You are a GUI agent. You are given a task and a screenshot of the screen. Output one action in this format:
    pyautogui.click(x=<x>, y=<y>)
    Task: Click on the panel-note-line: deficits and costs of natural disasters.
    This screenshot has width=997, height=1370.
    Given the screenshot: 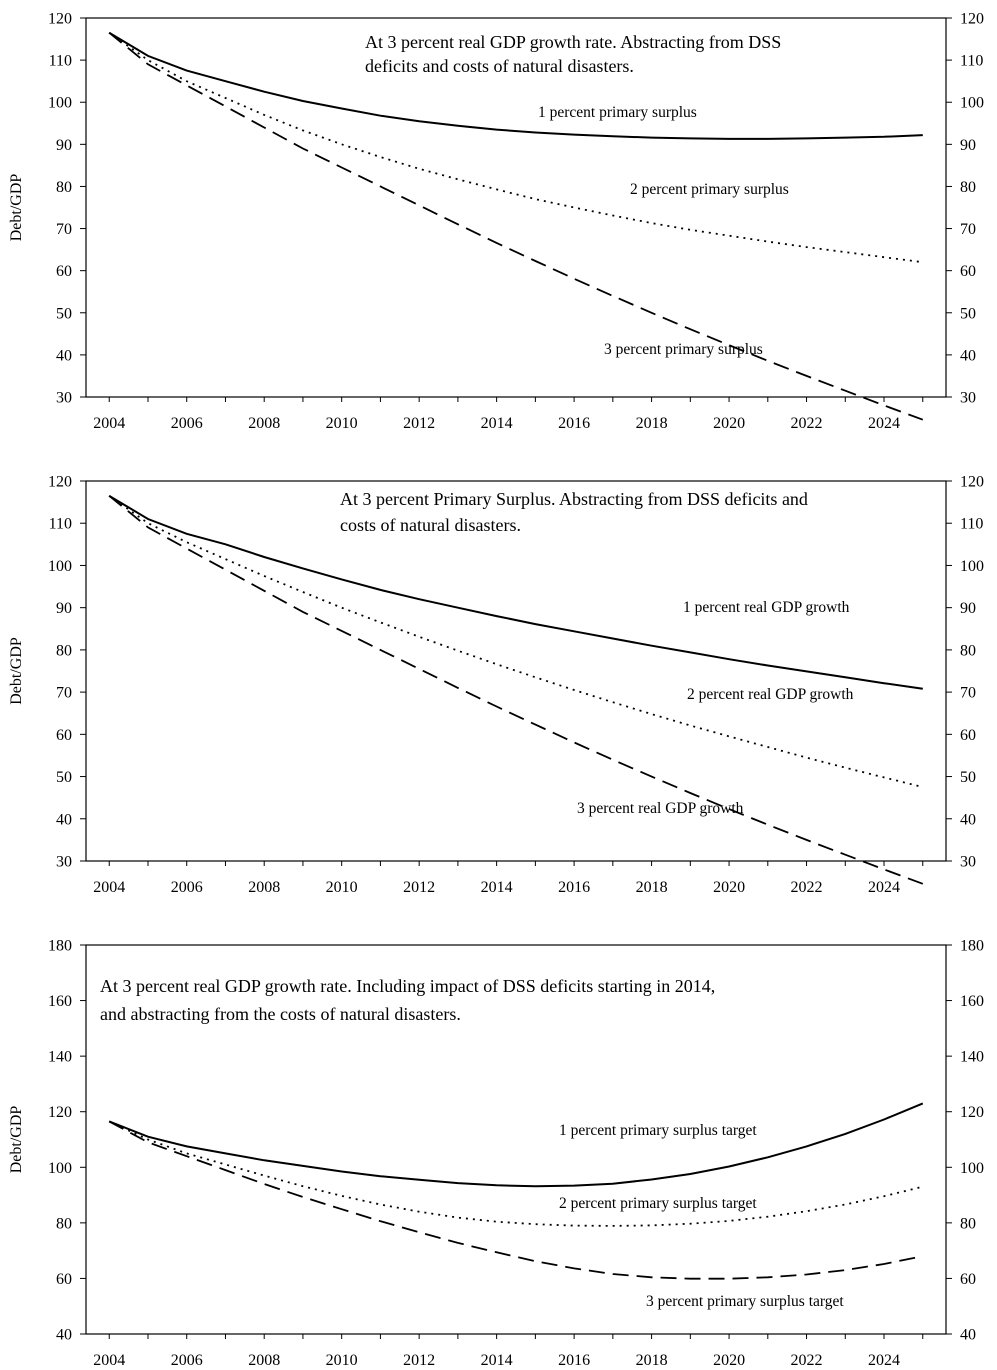 What is the action you would take?
    pyautogui.click(x=499, y=66)
    